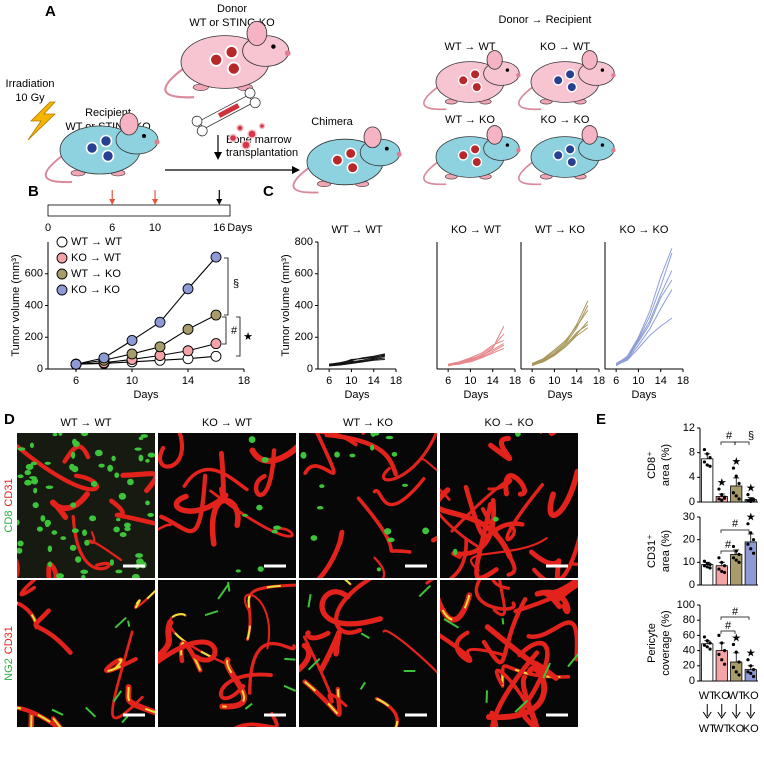 The width and height of the screenshot is (764, 761). I want to click on y-axis-label: area (%), so click(666, 465).